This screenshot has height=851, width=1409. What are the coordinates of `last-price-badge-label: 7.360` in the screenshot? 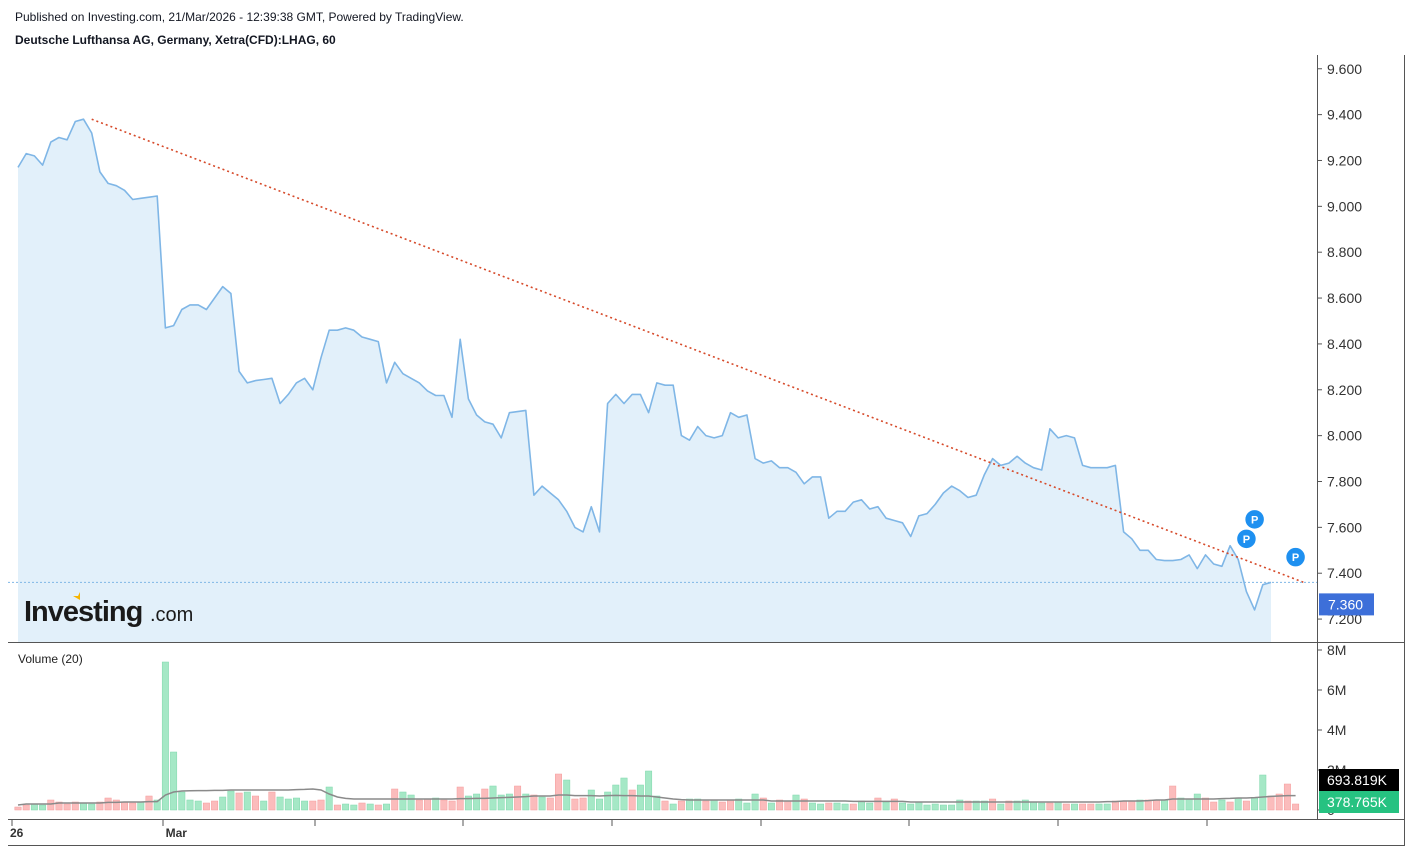 It's located at (1345, 604).